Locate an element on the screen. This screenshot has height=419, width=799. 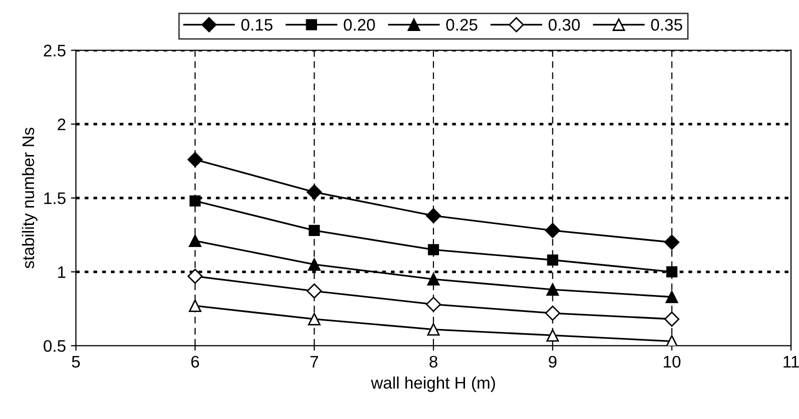
x-tick-label: 5 is located at coordinates (76, 362).